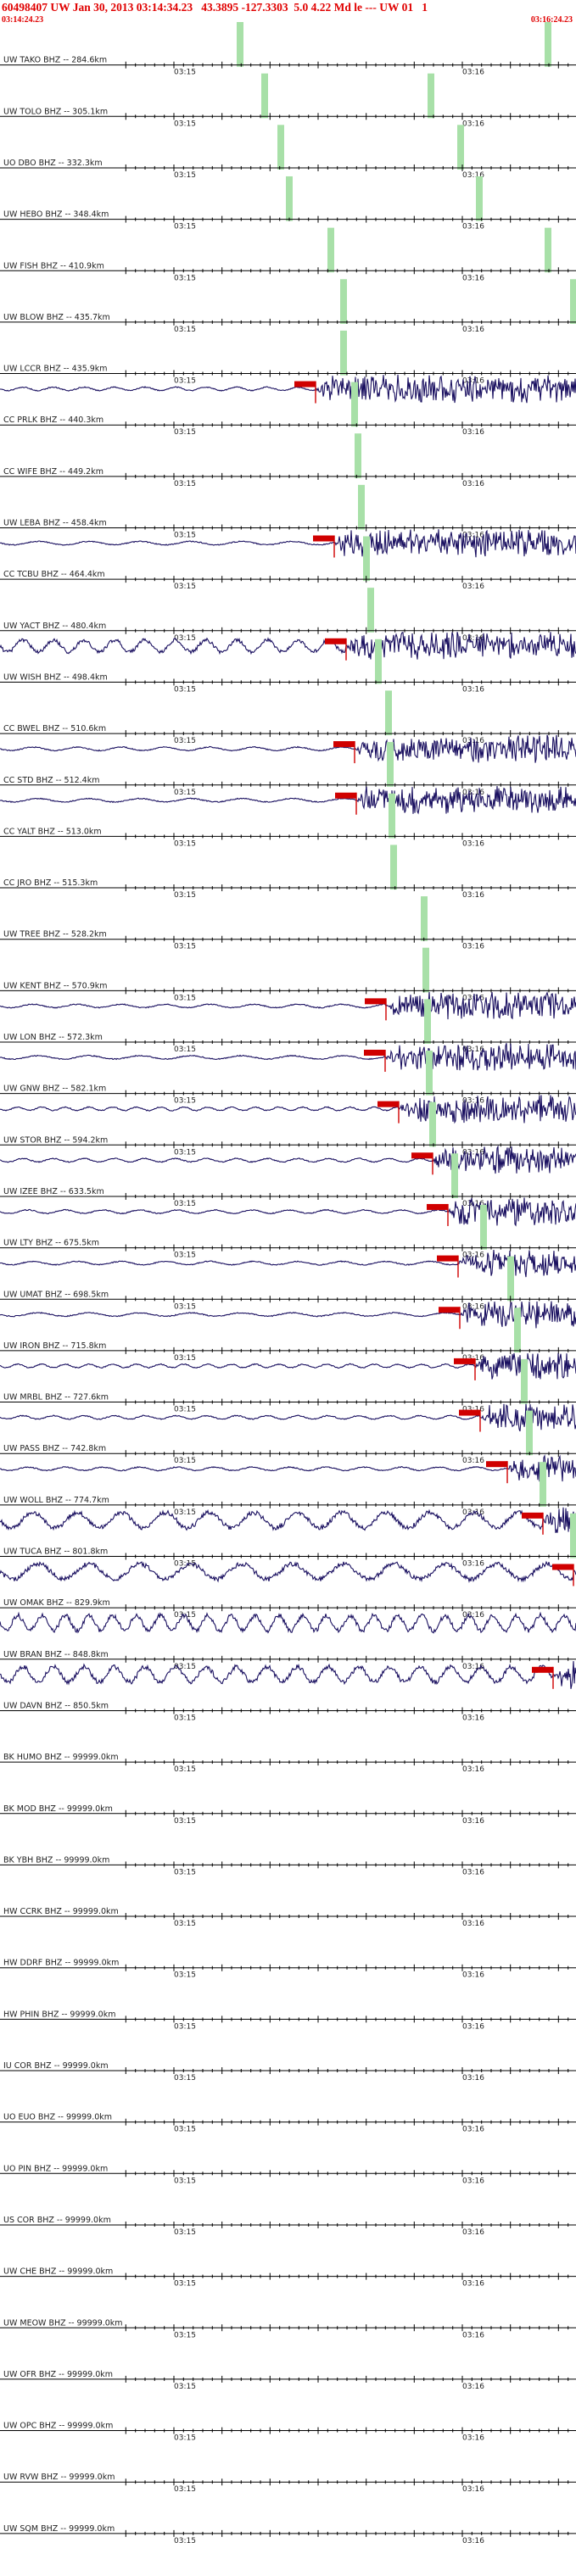  What do you see at coordinates (59, 2477) in the screenshot?
I see `station-label: UW RVW BHZ -- 99999.0km` at bounding box center [59, 2477].